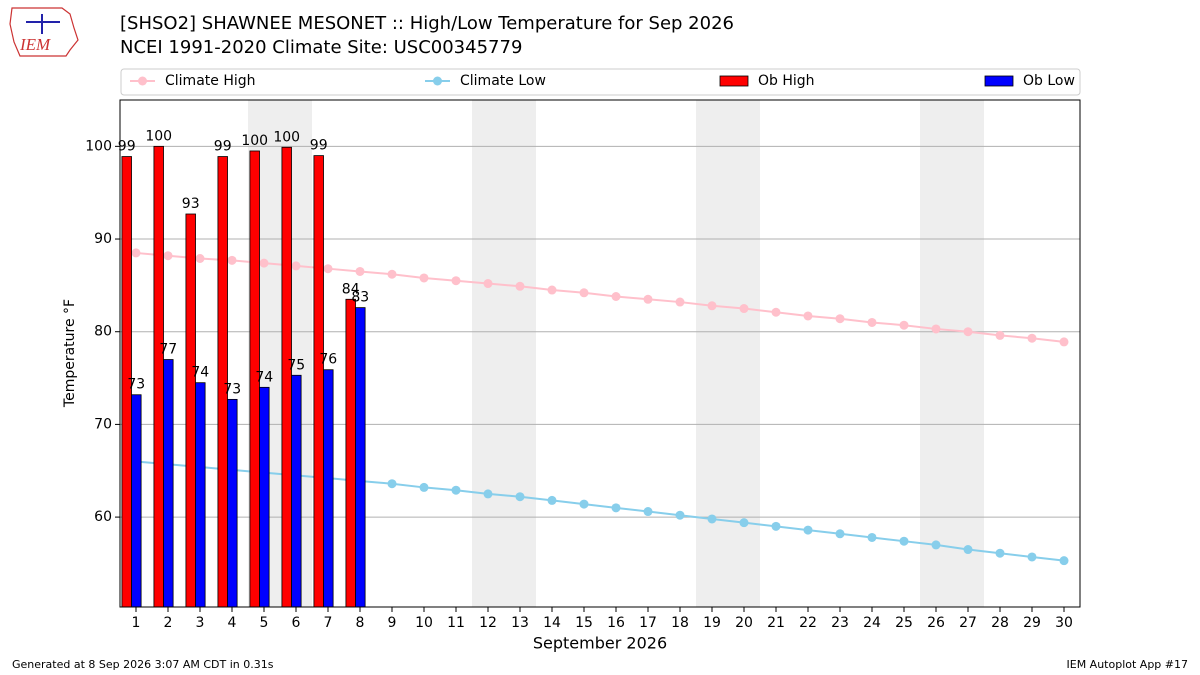  What do you see at coordinates (321, 47) in the screenshot?
I see `chart-subtitle: NCEI 1991-2020 Climate Site: USC00345779` at bounding box center [321, 47].